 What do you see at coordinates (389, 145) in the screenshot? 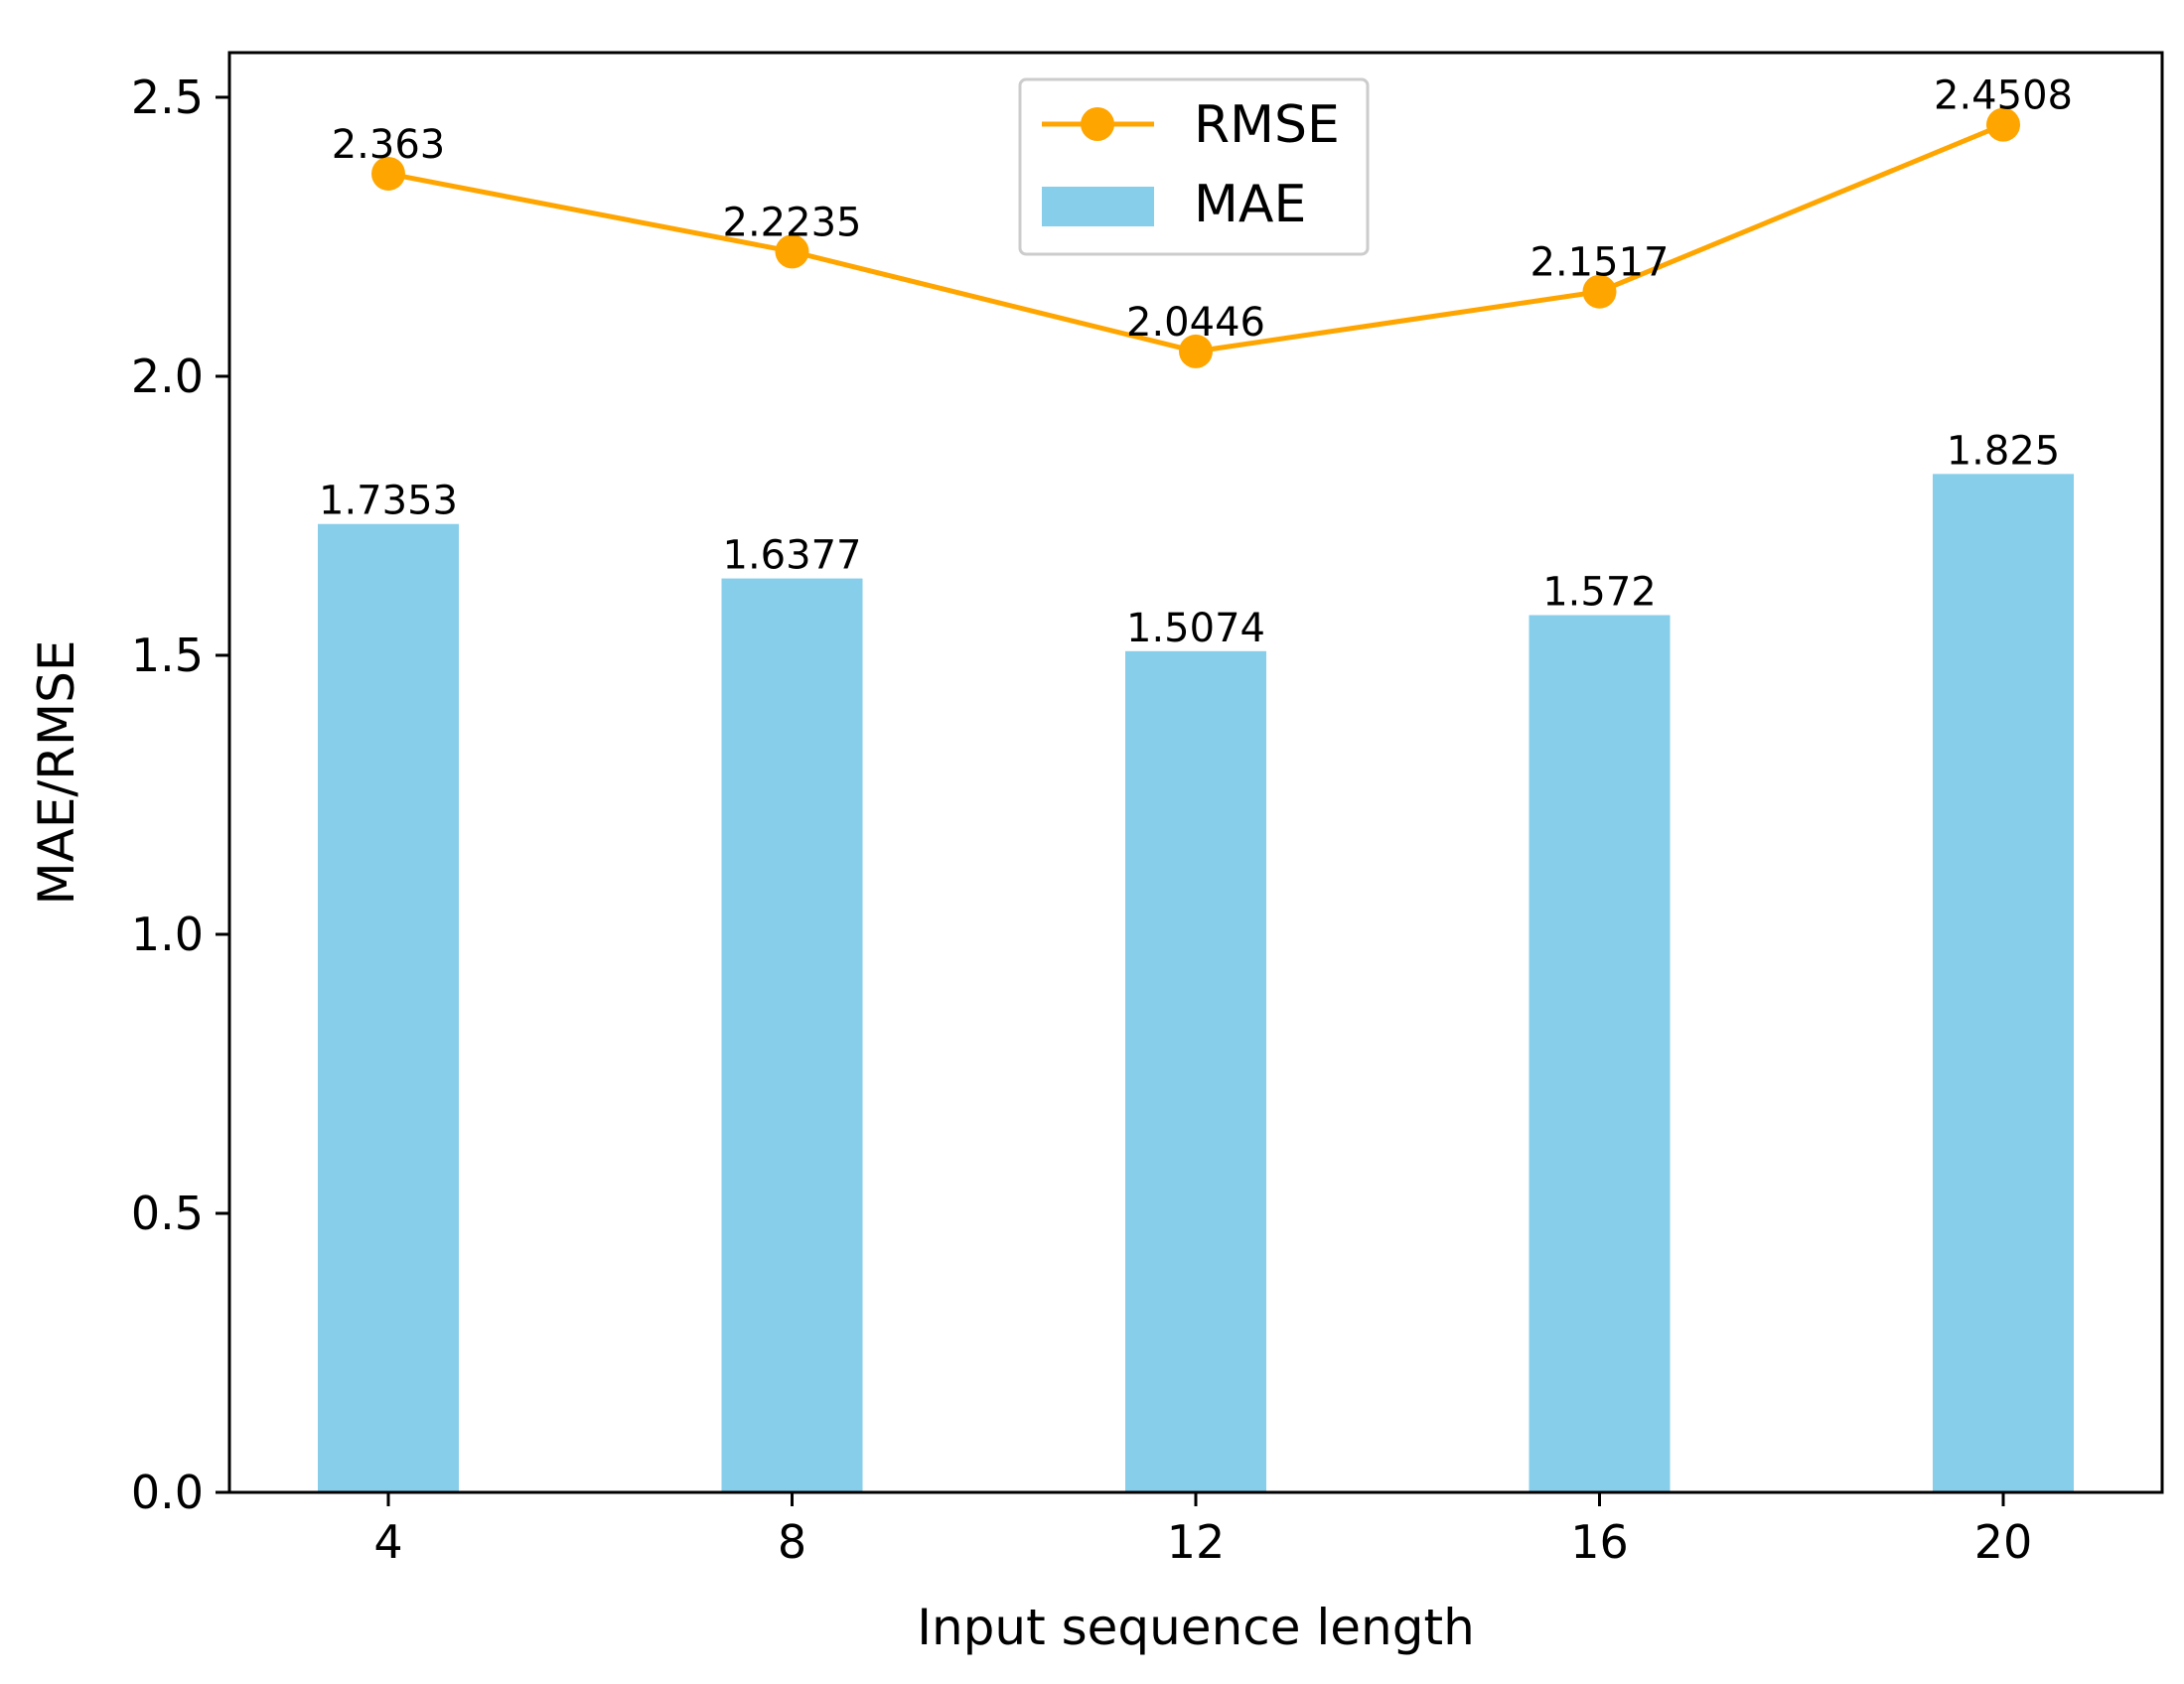
I see `rmse-value-label: 2.363` at bounding box center [389, 145].